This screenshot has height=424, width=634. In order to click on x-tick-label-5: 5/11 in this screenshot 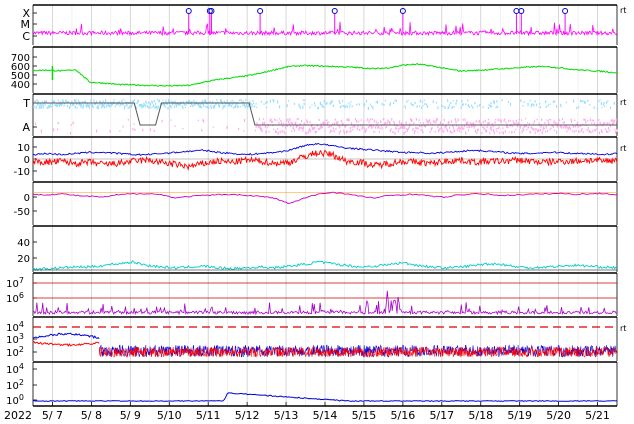, I will do `click(208, 415)`.